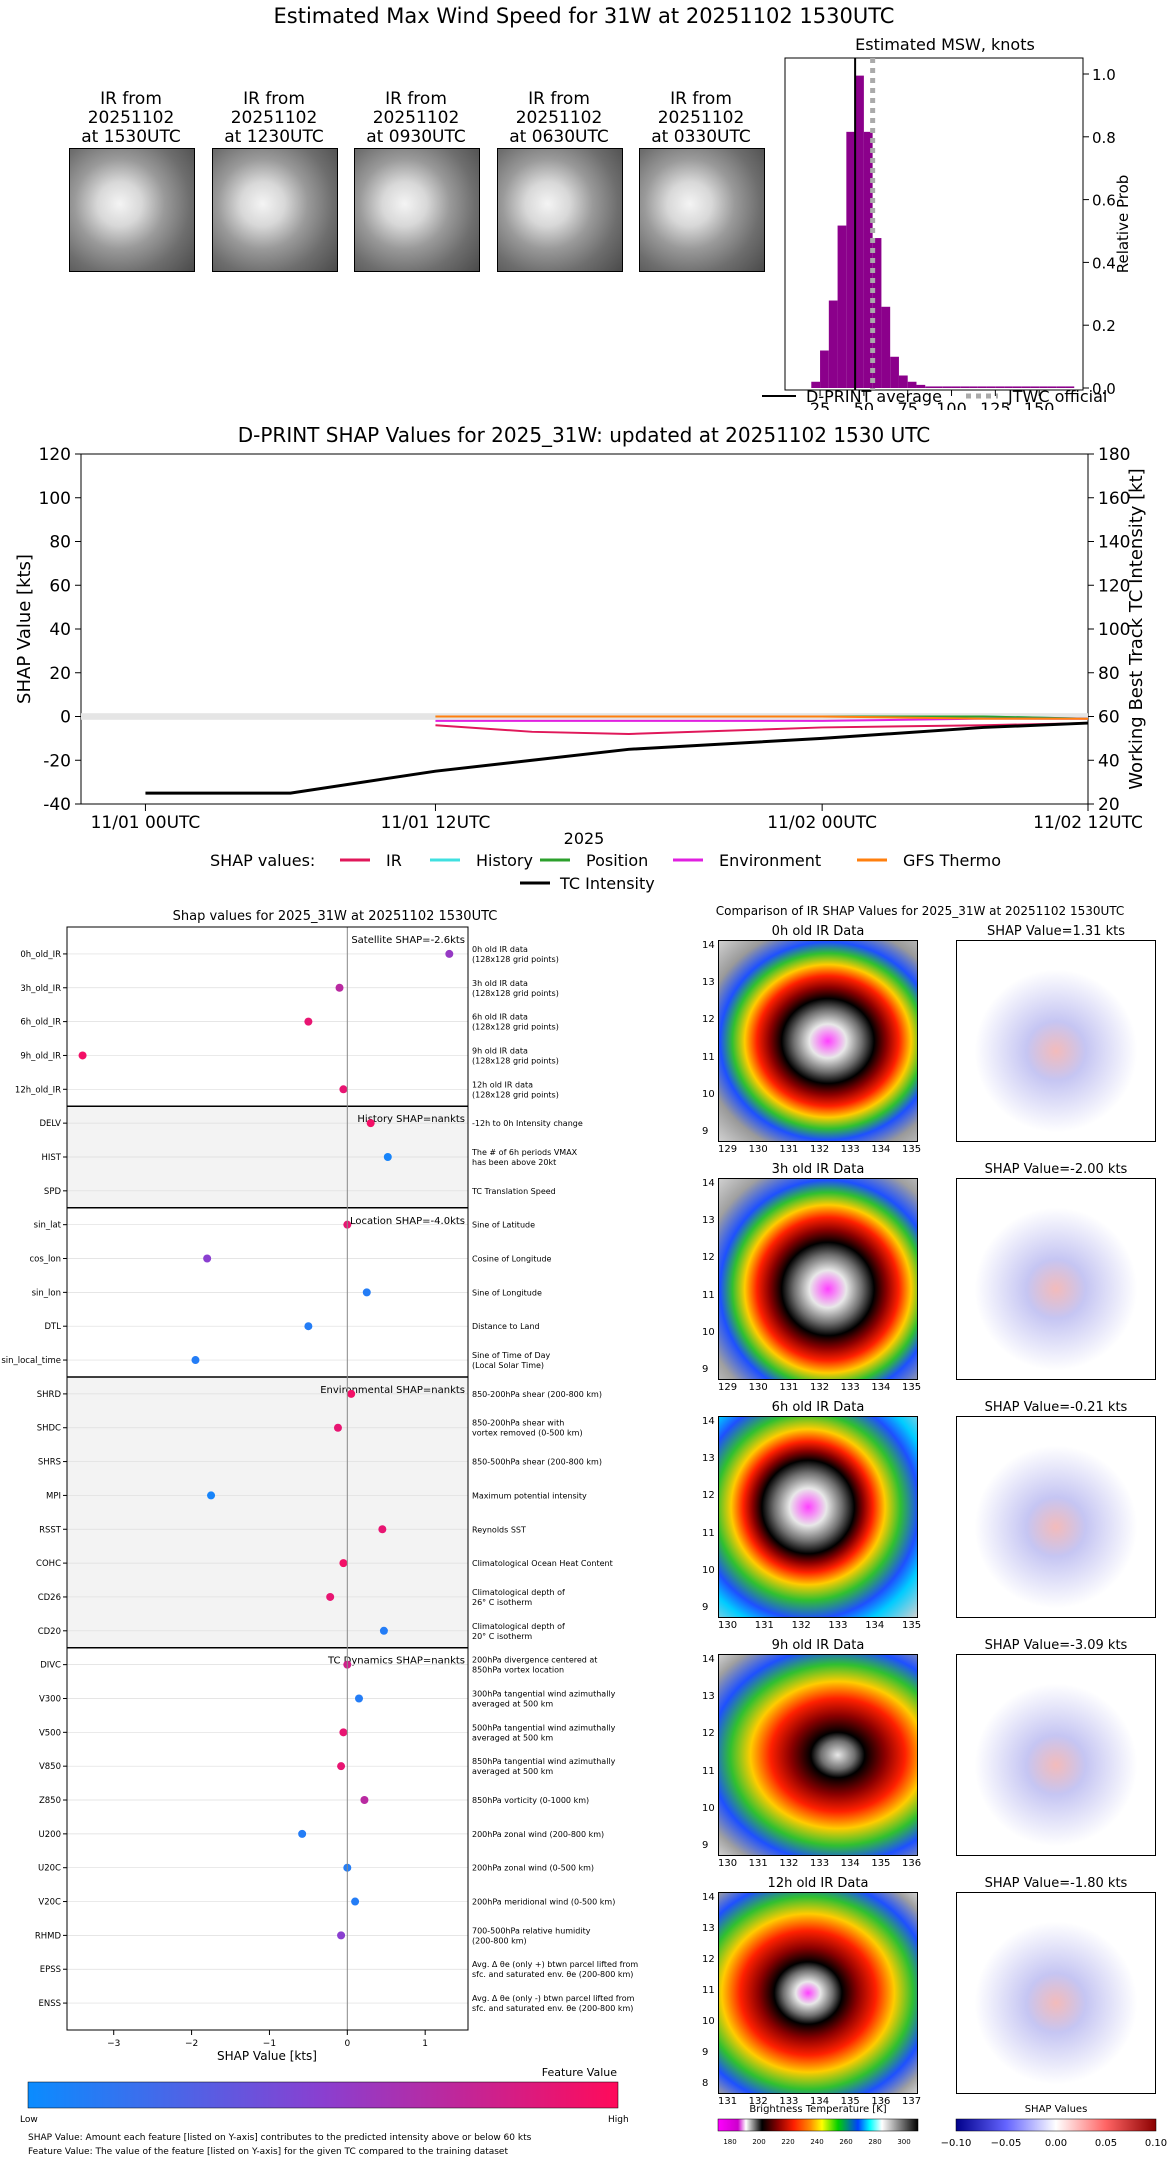  What do you see at coordinates (1123, 224) in the screenshot?
I see `histogram-ylabel: Relative Prob` at bounding box center [1123, 224].